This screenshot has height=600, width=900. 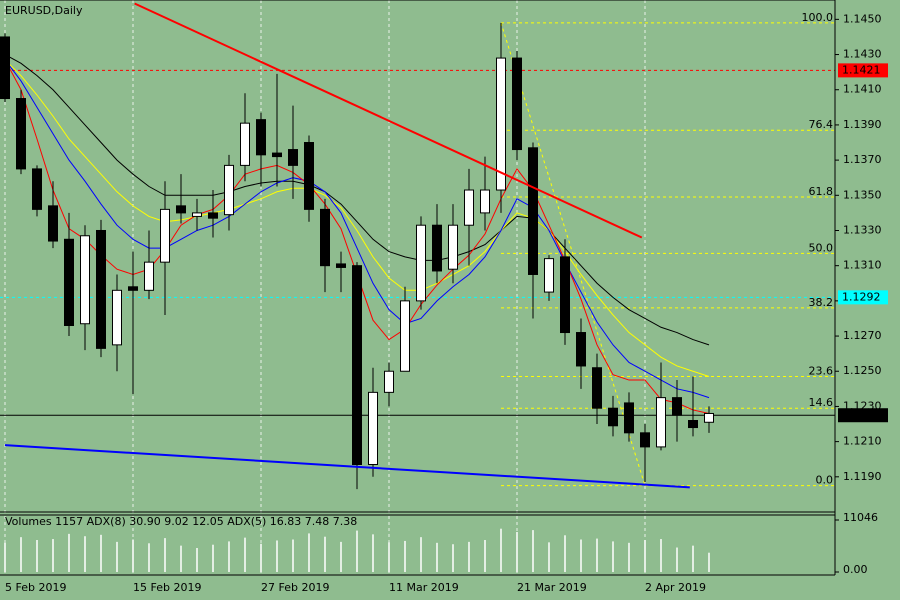 What do you see at coordinates (862, 124) in the screenshot?
I see `y-tick-label: 1.1390` at bounding box center [862, 124].